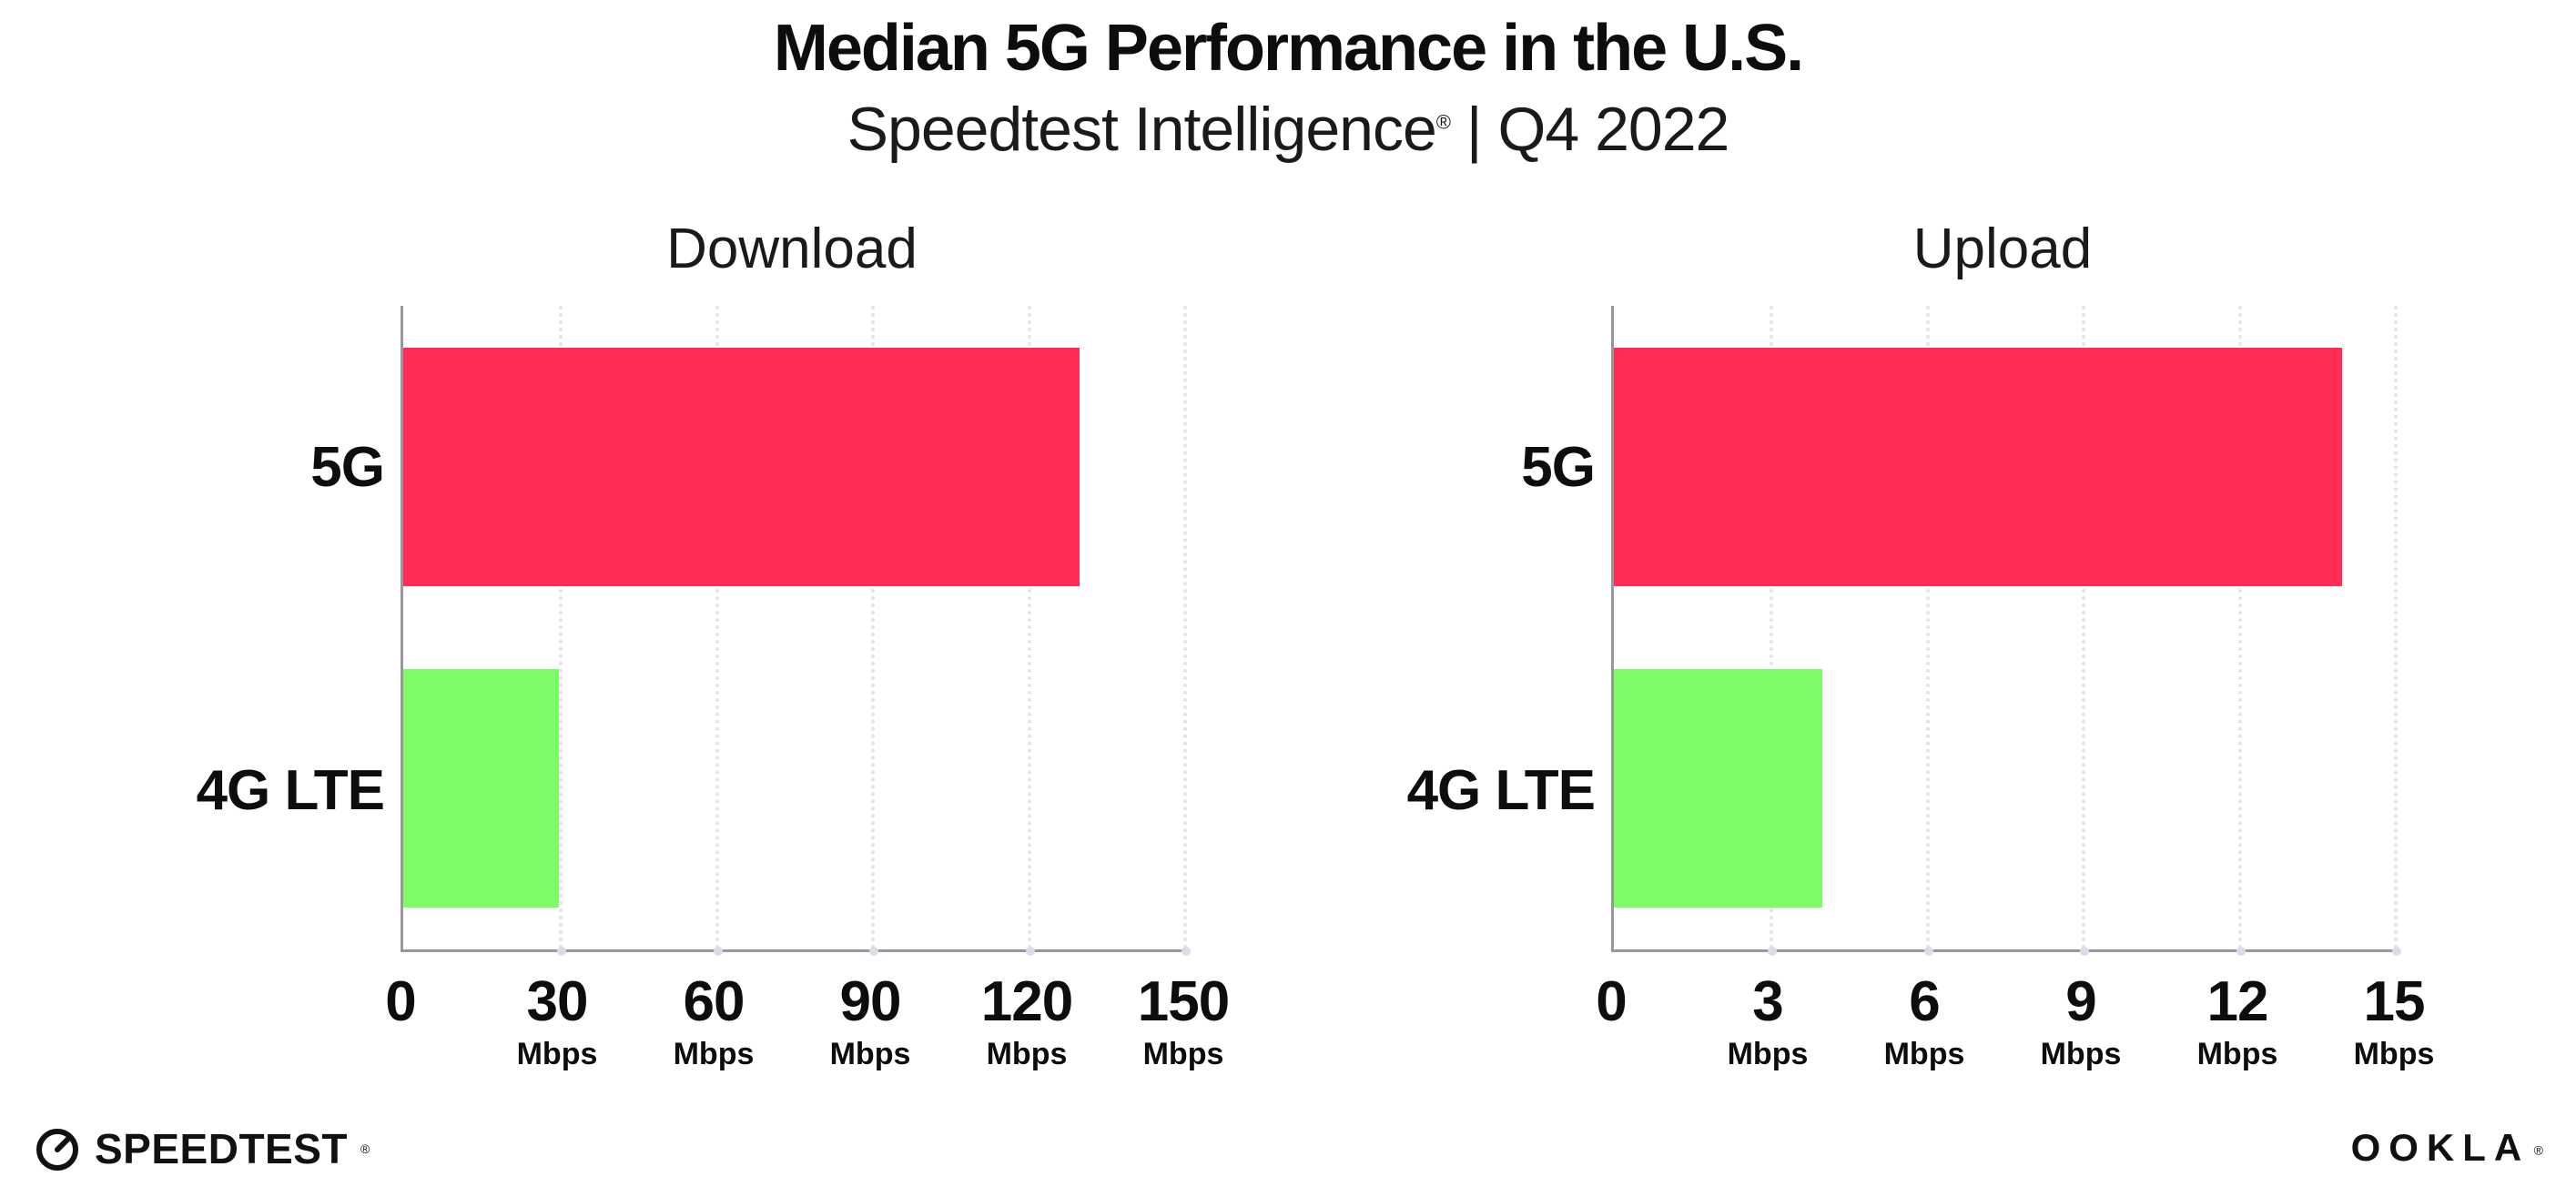  Describe the element at coordinates (2015, 1034) in the screenshot. I see `upload-x-axis-ticks: 0 3 Mbps 6 Mbps 9 Mbps 12 Mbps 15 Mbps` at that location.